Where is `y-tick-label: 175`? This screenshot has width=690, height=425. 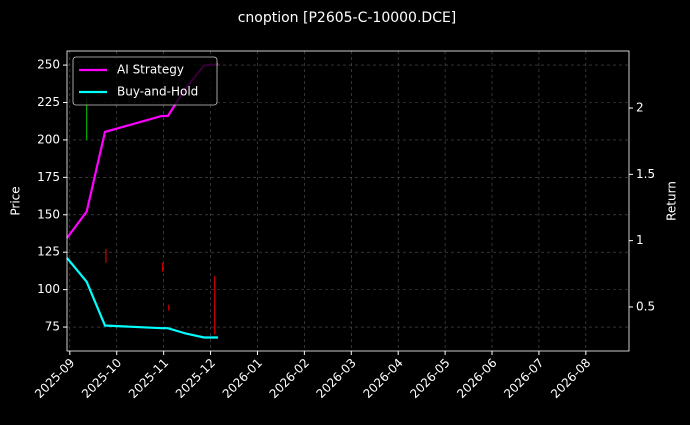
y-tick-label: 175 is located at coordinates (48, 177).